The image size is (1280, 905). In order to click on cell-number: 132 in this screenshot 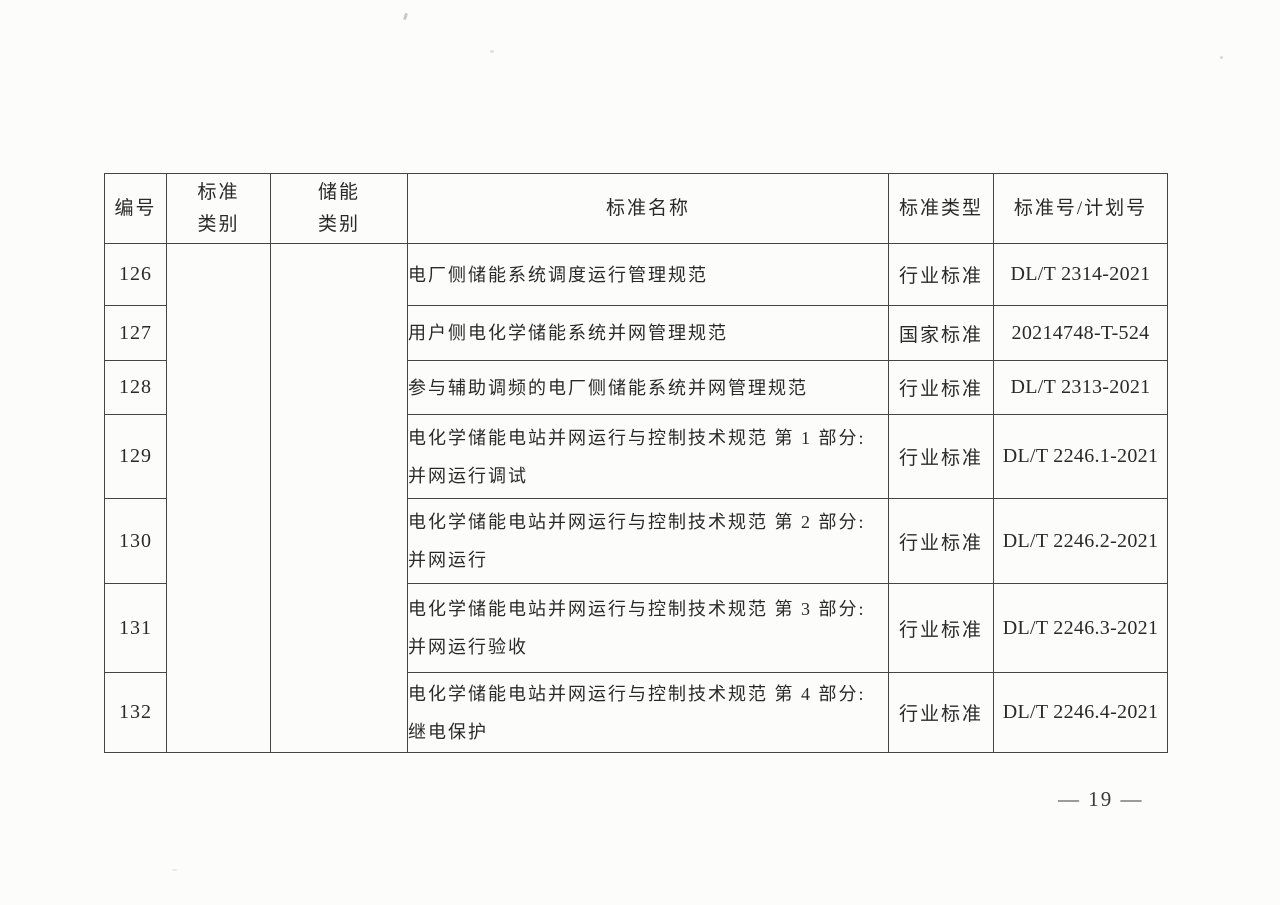, I will do `click(135, 712)`.